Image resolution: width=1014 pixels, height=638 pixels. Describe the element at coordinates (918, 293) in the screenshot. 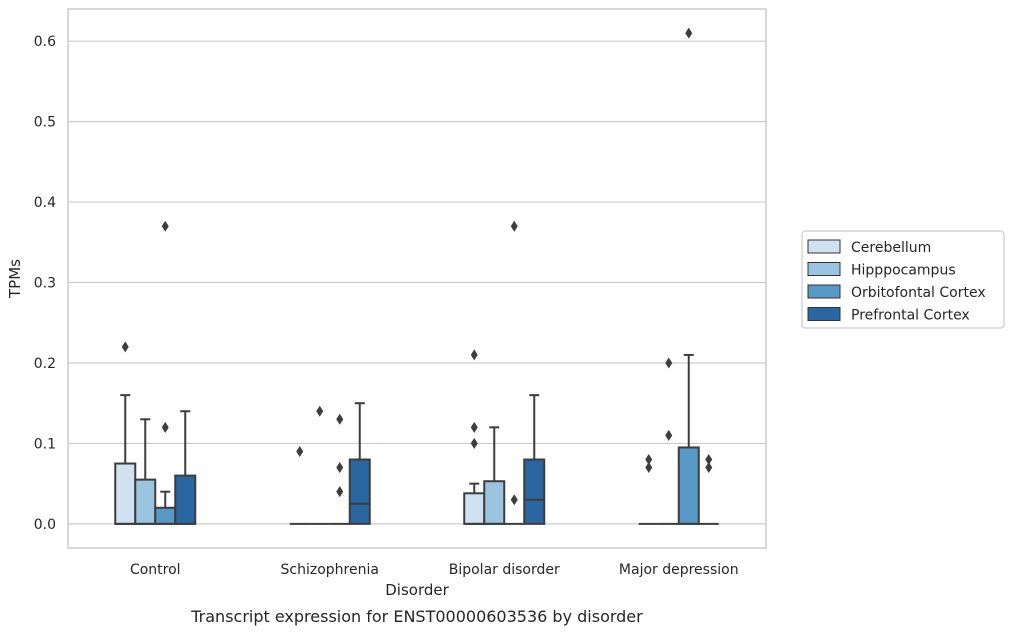

I see `legend-label: Orbitofontal Cortex` at that location.